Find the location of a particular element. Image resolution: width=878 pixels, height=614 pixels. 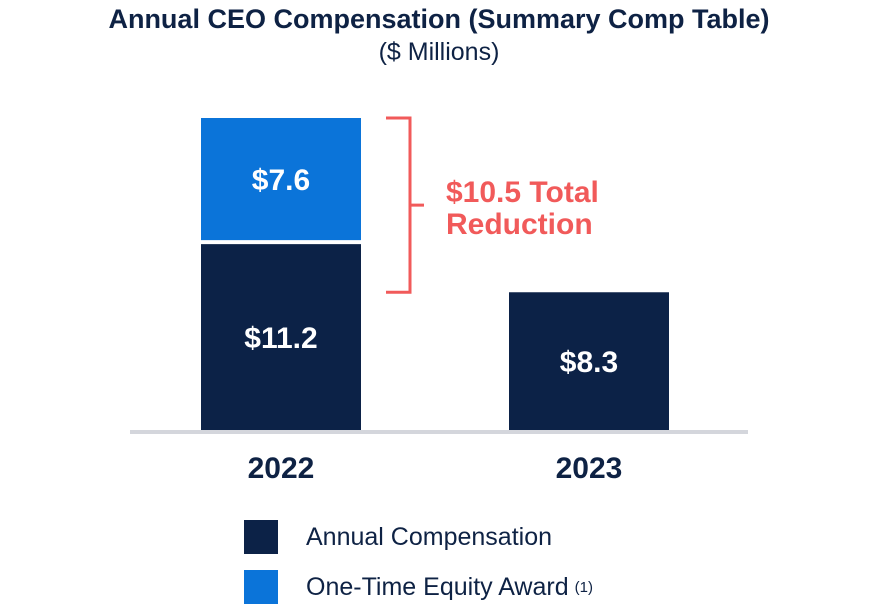

legend-item-one-time-equity-award: One-Time Equity Award (1) is located at coordinates (418, 587).